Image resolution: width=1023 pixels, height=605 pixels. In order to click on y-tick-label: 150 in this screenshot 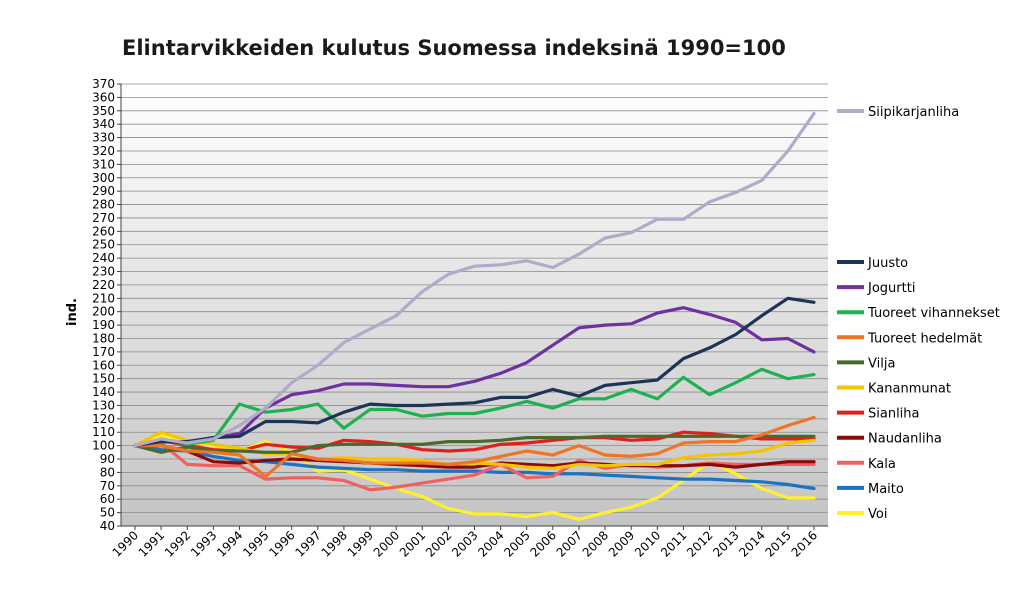, I will do `click(103, 379)`.